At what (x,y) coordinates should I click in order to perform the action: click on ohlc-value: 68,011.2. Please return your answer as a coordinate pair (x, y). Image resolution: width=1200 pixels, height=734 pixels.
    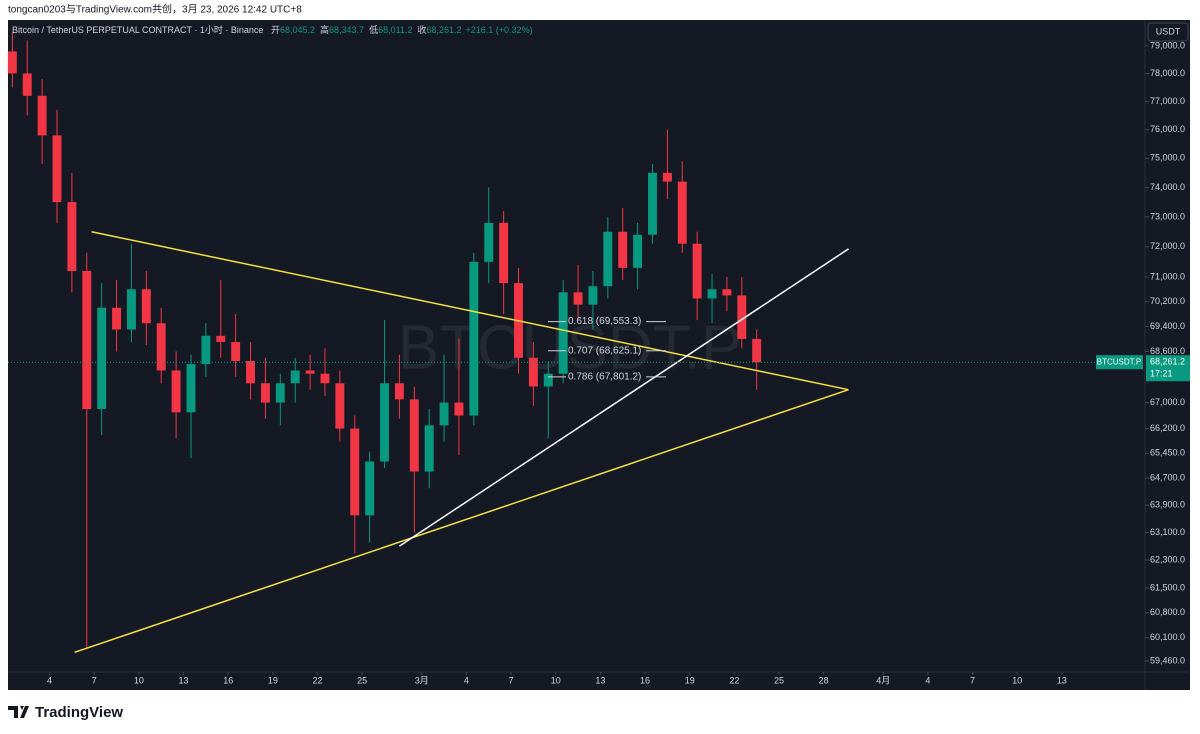
    Looking at the image, I should click on (395, 30).